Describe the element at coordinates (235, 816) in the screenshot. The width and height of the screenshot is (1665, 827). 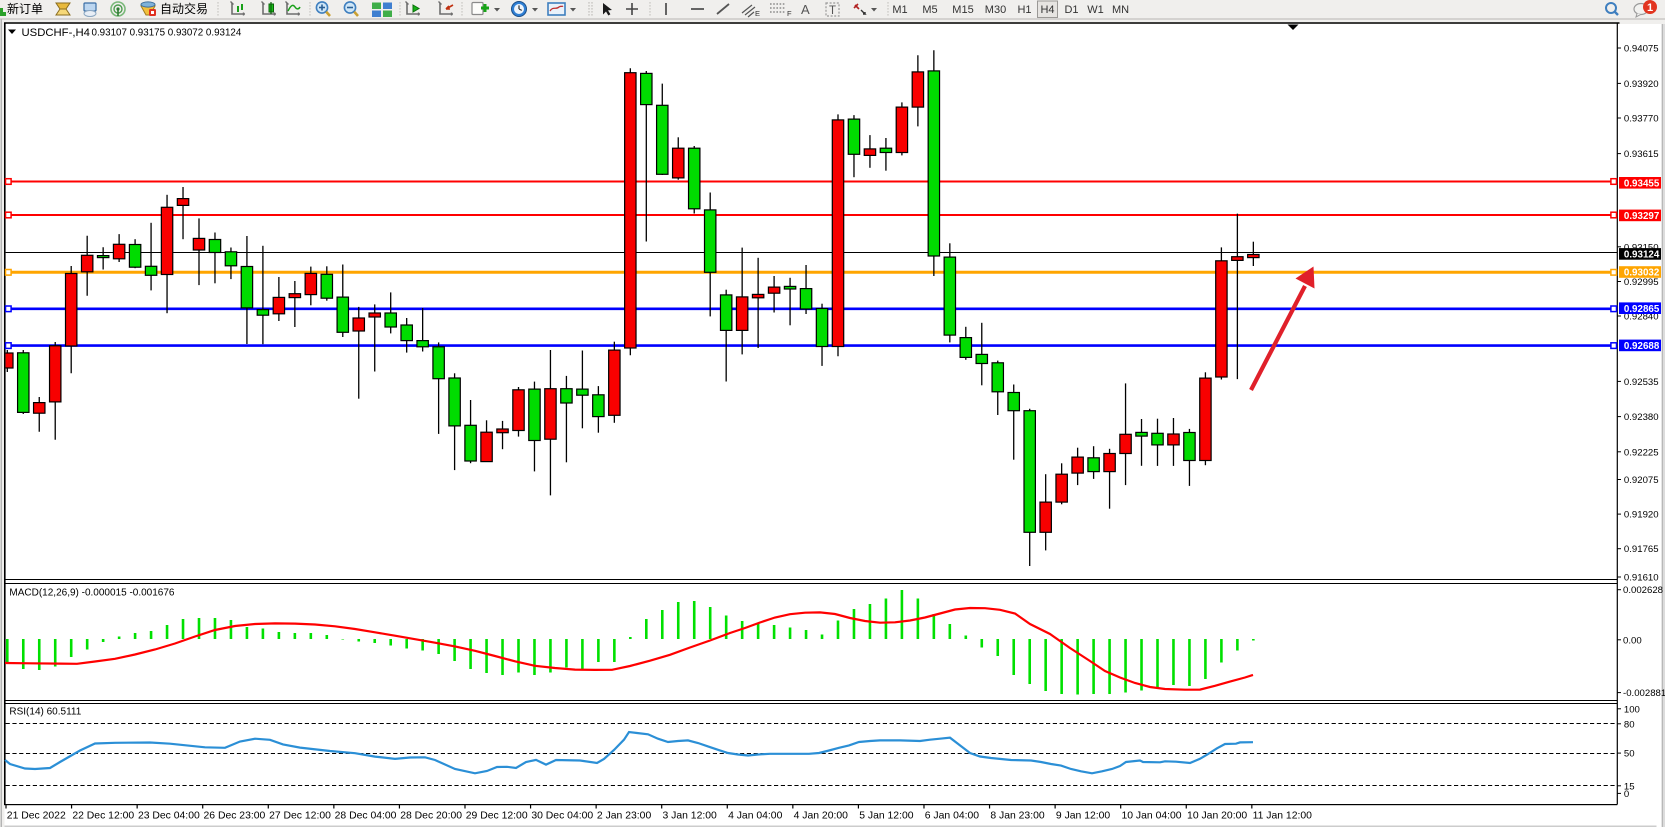
I see `svg-text: 26 Dec 23:00` at that location.